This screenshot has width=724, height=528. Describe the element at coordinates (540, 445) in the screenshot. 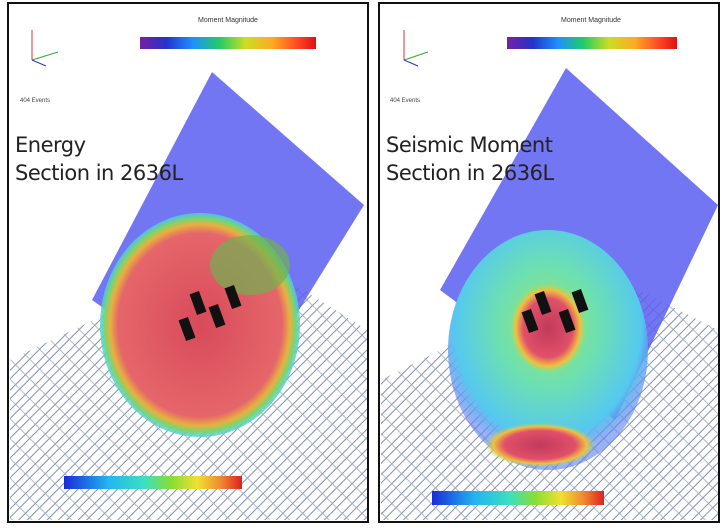

I see `moment-band` at that location.